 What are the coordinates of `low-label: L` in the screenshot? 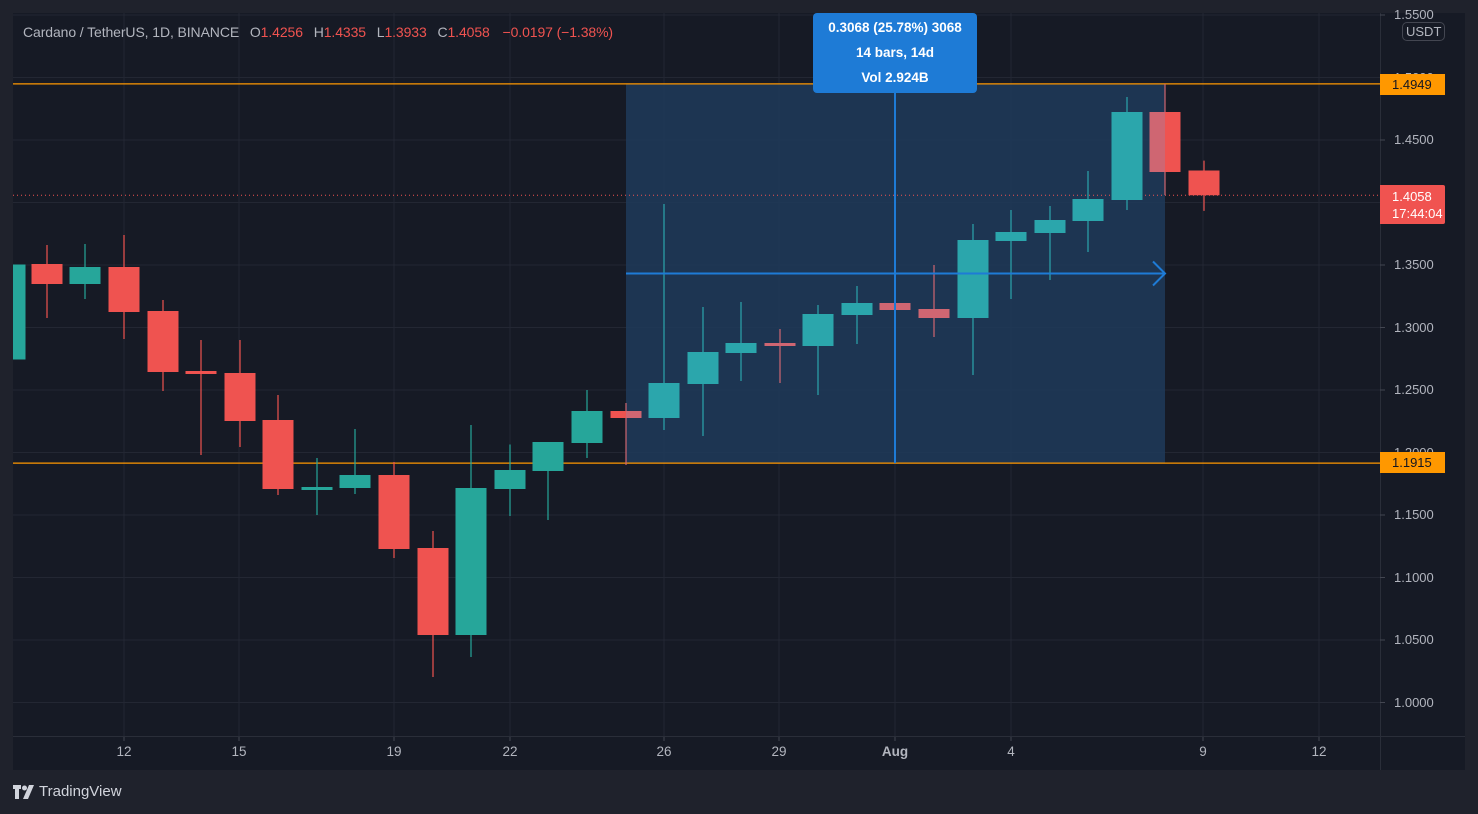 It's located at (380, 32).